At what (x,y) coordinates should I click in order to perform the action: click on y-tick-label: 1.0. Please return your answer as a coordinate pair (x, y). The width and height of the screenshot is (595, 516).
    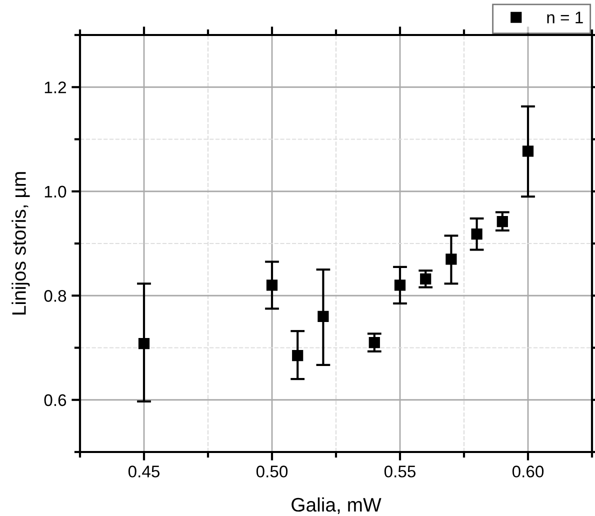
    Looking at the image, I should click on (55, 192).